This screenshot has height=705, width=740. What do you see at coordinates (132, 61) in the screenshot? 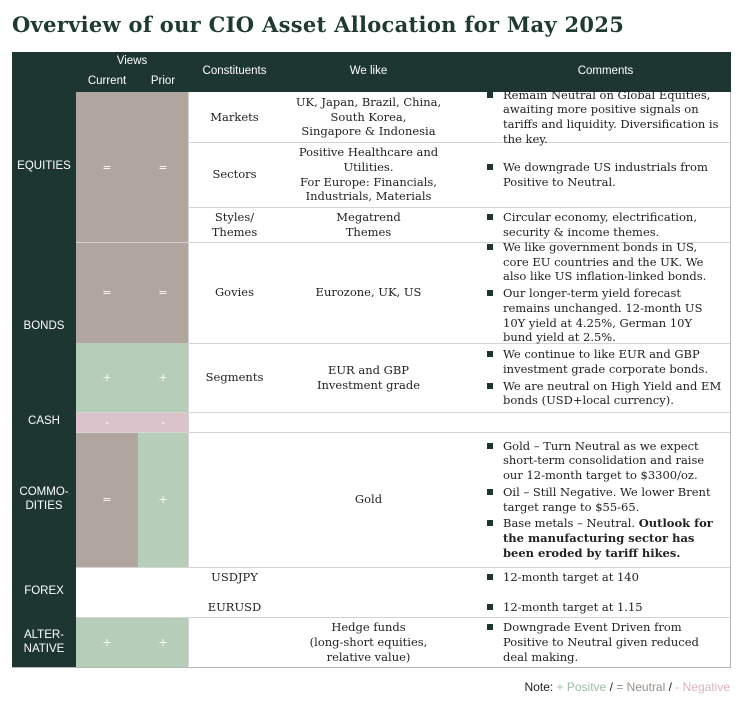
I see `views-header: Views` at bounding box center [132, 61].